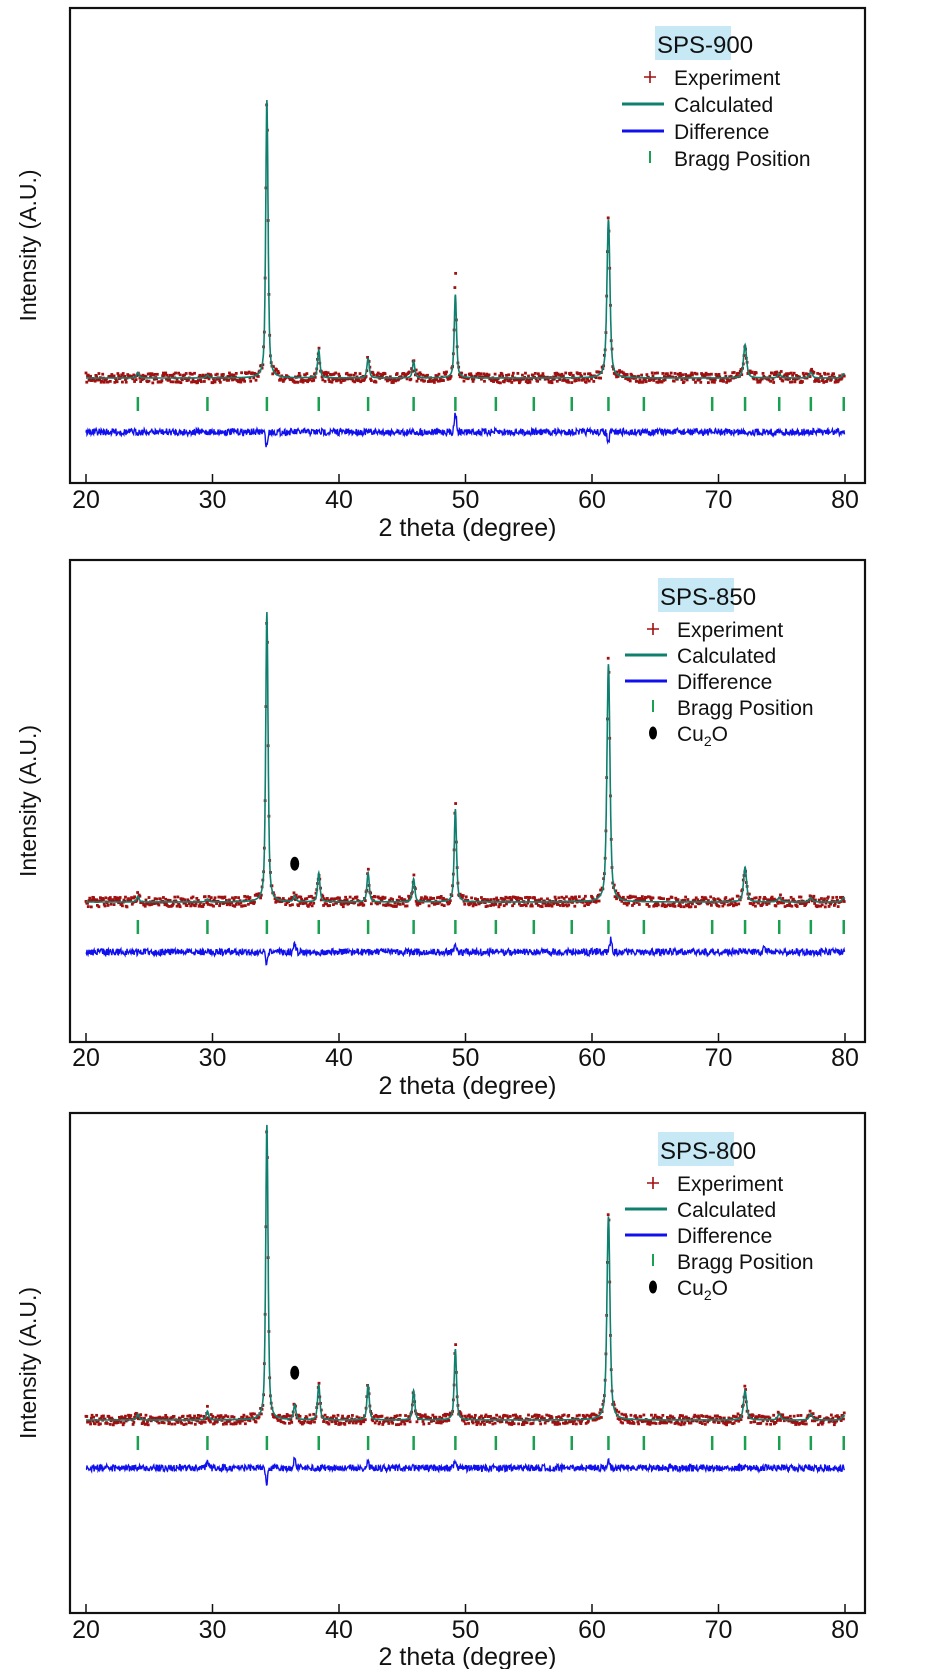 The image size is (925, 1674). What do you see at coordinates (465, 430) in the screenshot?
I see `difference-line` at bounding box center [465, 430].